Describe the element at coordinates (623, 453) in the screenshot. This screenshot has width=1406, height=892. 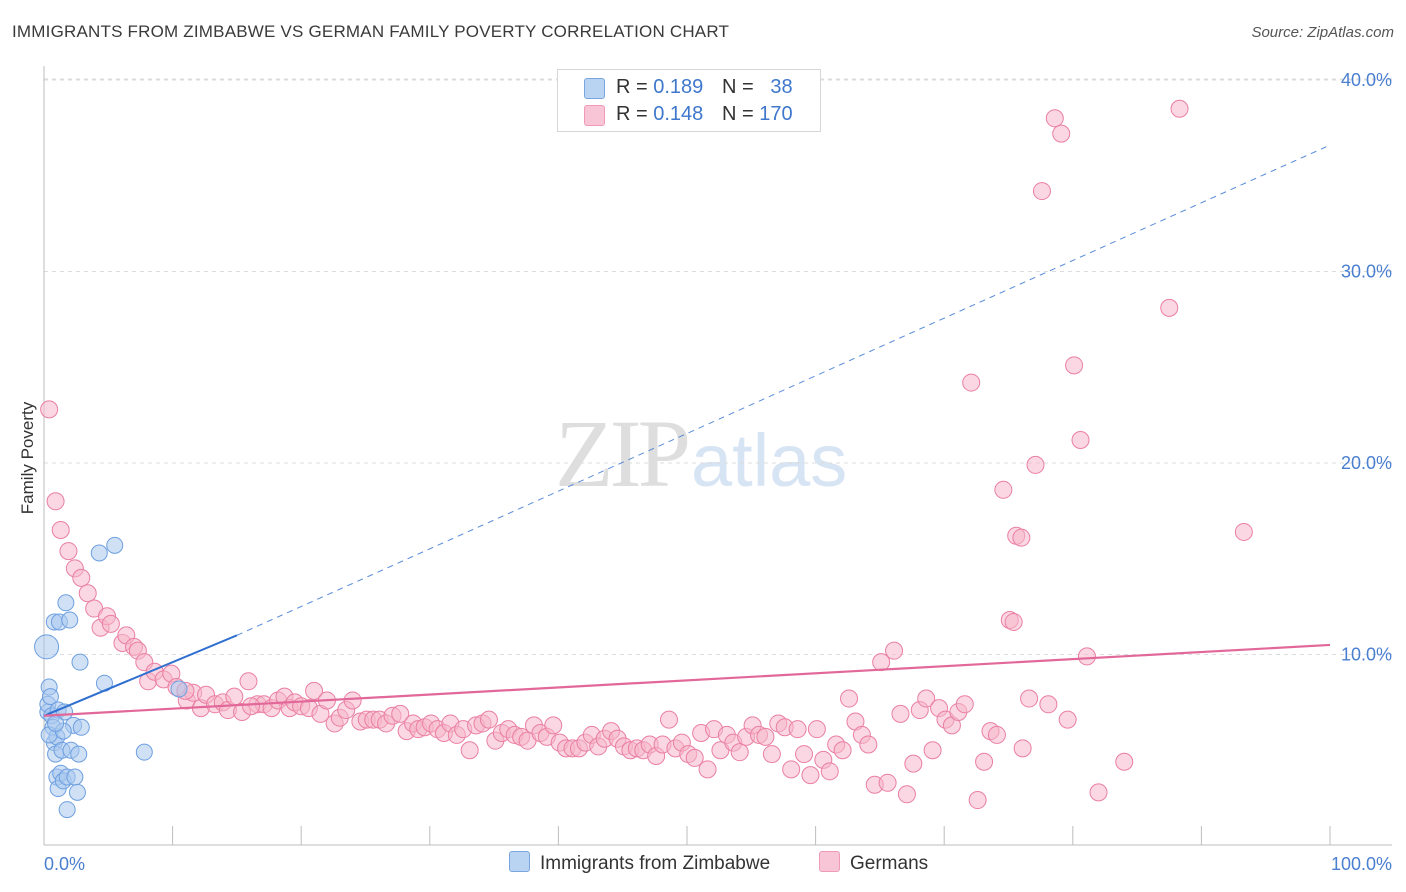
I see `watermark-zip: ZIP` at that location.